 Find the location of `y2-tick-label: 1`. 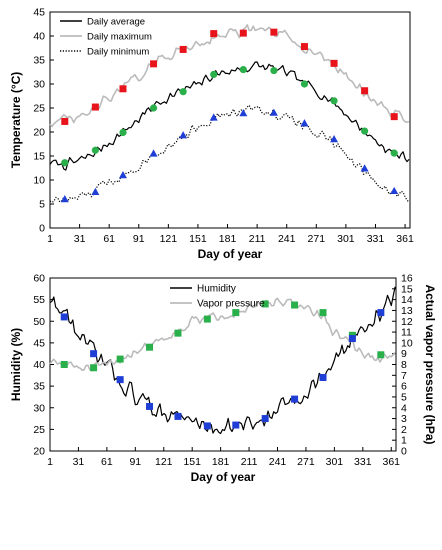

y2-tick-label: 1 is located at coordinates (404, 441).